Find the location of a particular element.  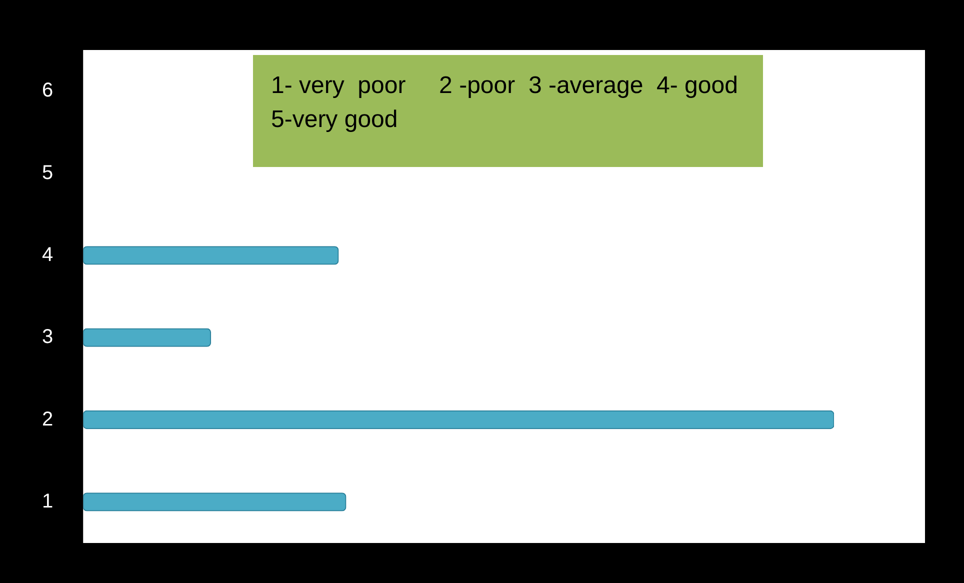

y-tick-label: 6 is located at coordinates (48, 91).